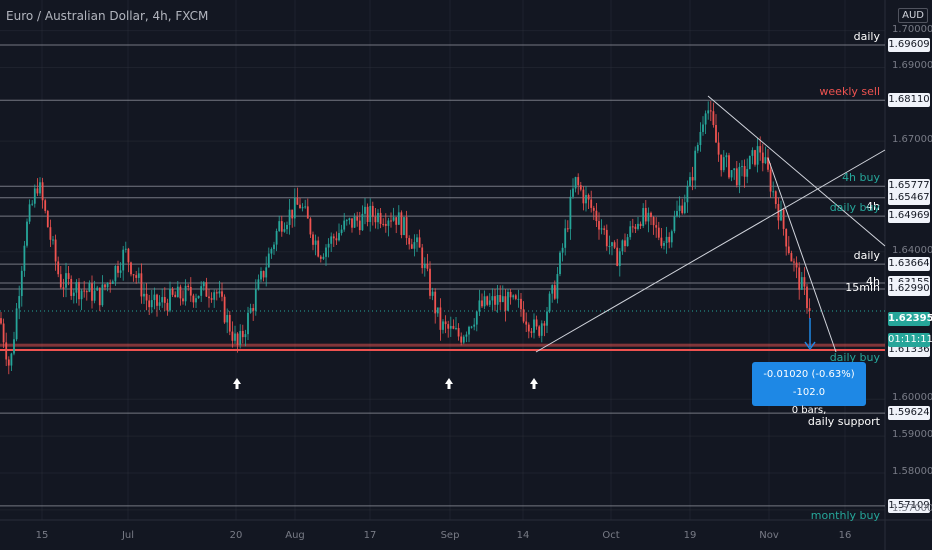 This screenshot has width=932, height=550. Describe the element at coordinates (909, 413) in the screenshot. I see `level-price-tag: 1.59624` at that location.